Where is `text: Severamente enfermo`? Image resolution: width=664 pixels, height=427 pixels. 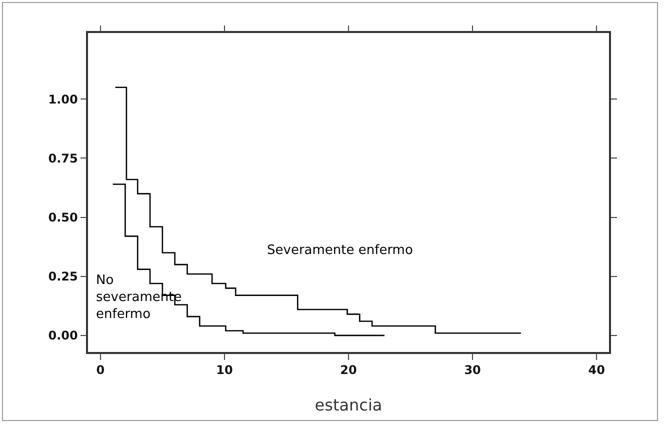 text: Severamente enfermo is located at coordinates (340, 250).